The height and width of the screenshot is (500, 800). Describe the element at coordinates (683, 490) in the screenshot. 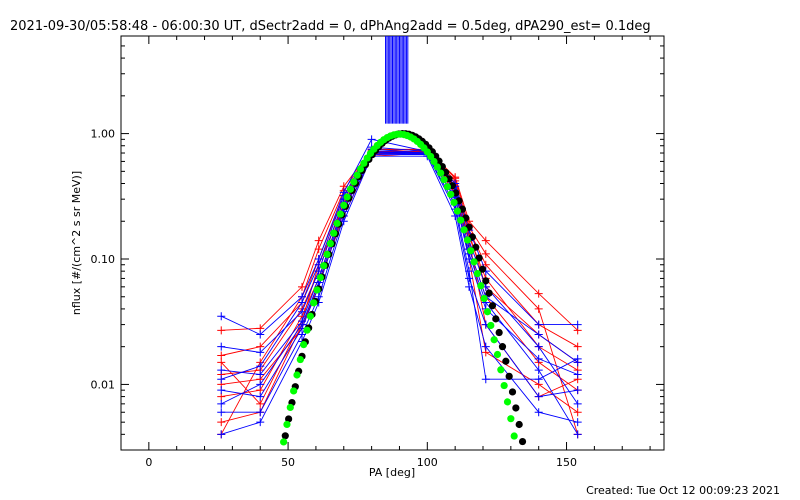

I see `created-footer: Created: Tue Oct 12 00:09:23 2021` at that location.